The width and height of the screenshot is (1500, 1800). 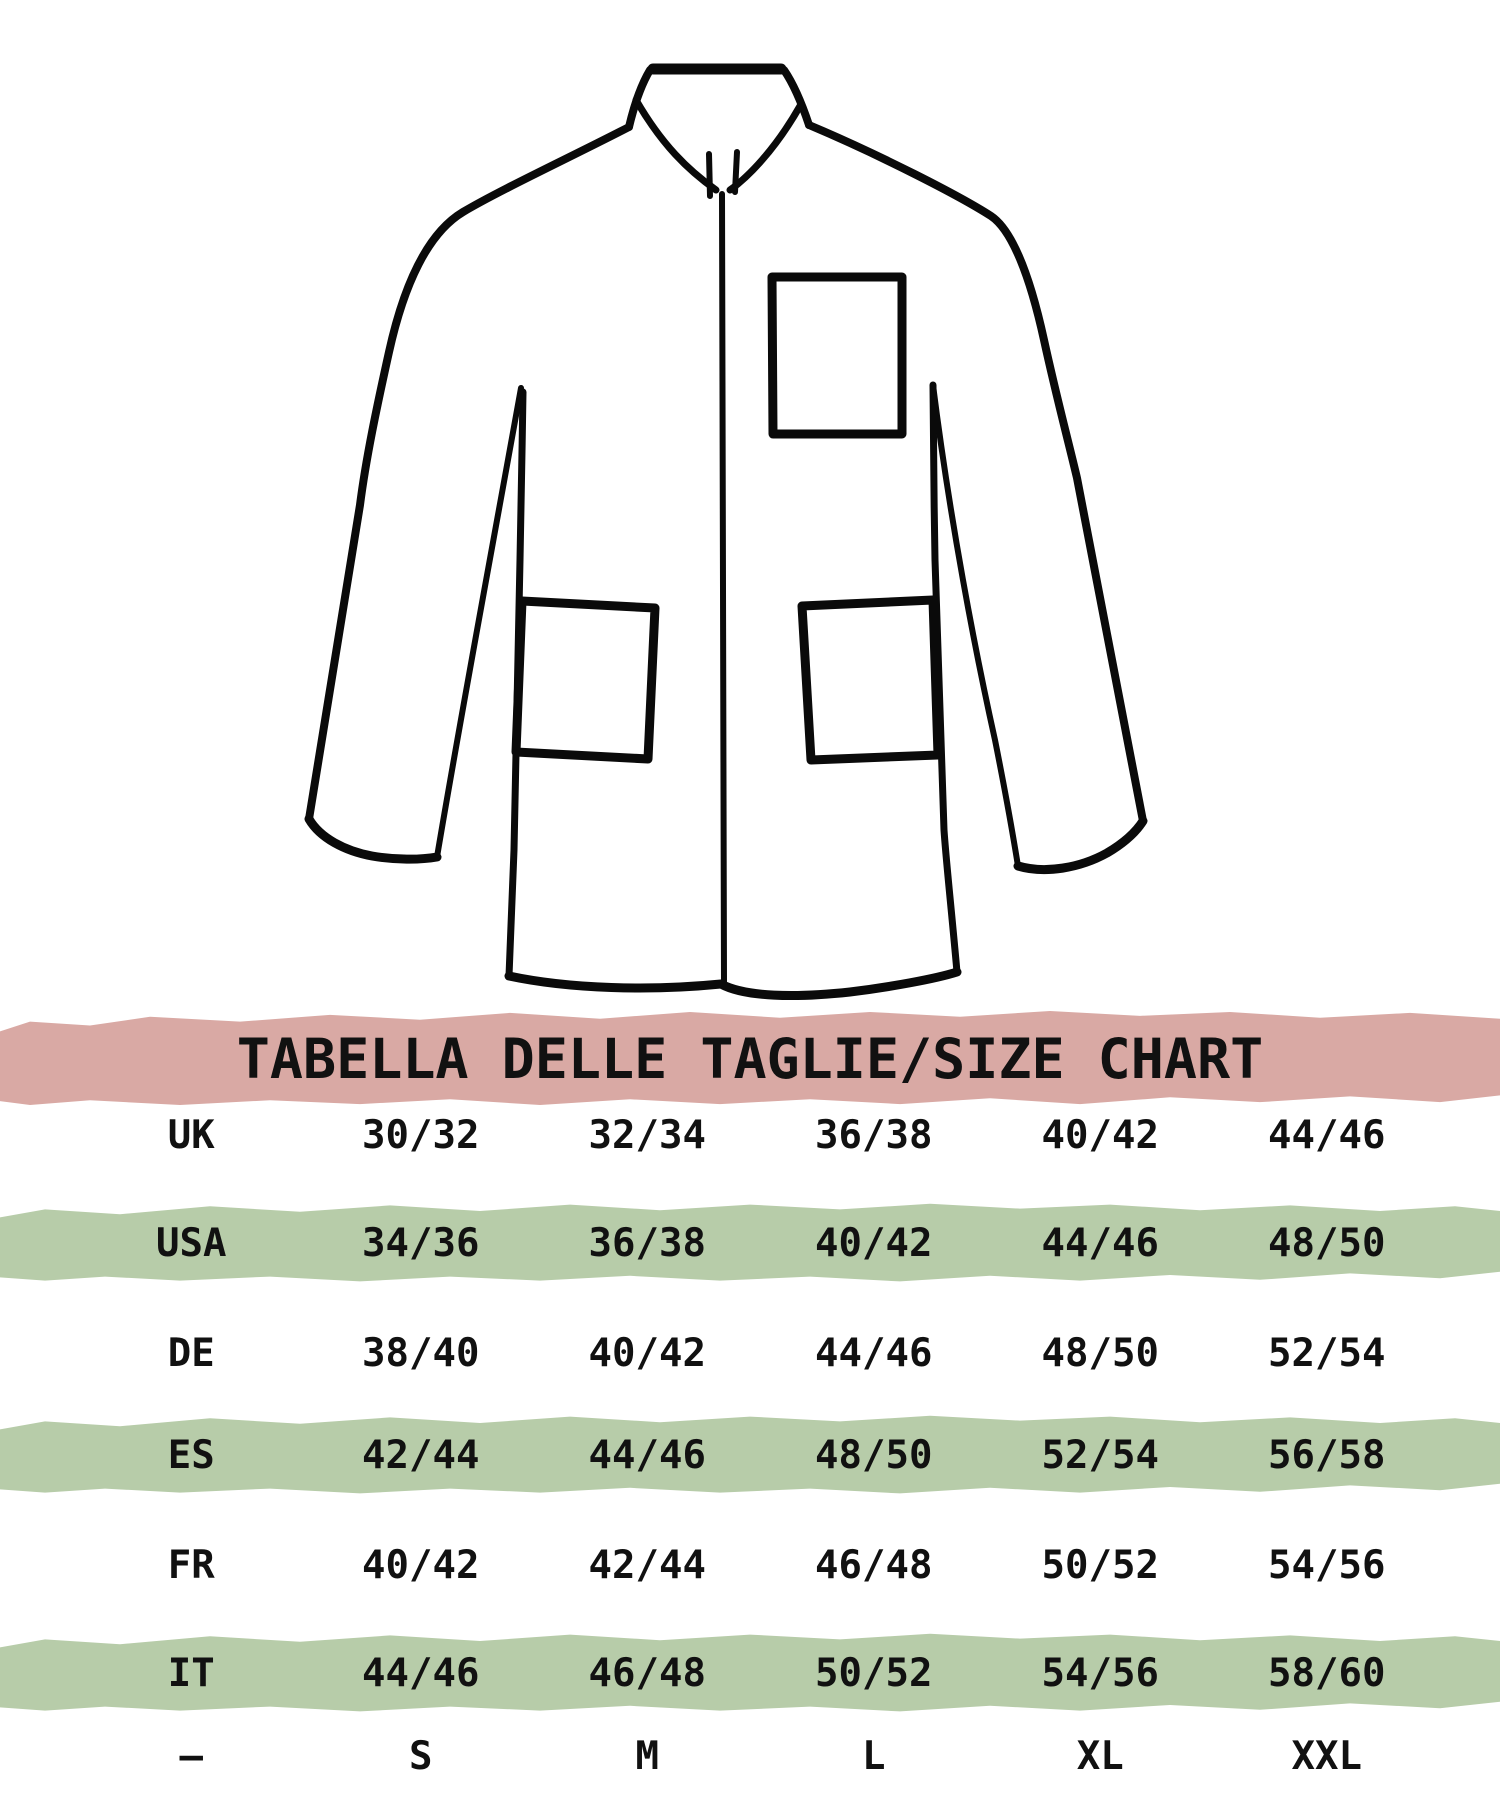 What do you see at coordinates (796, 97) in the screenshot?
I see `jacket-collar-right` at bounding box center [796, 97].